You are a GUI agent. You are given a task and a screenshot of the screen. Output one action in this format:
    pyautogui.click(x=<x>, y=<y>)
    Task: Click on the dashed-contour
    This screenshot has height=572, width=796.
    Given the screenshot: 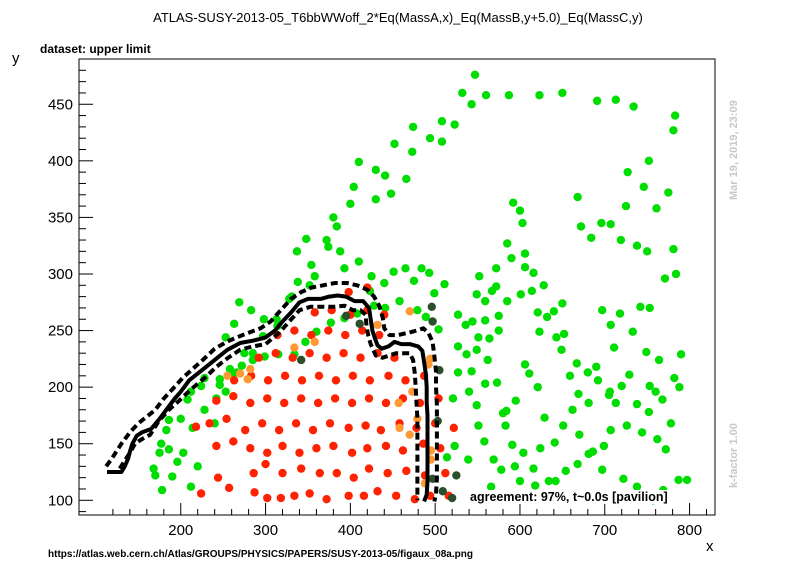 What is the action you would take?
    pyautogui.click(x=269, y=402)
    